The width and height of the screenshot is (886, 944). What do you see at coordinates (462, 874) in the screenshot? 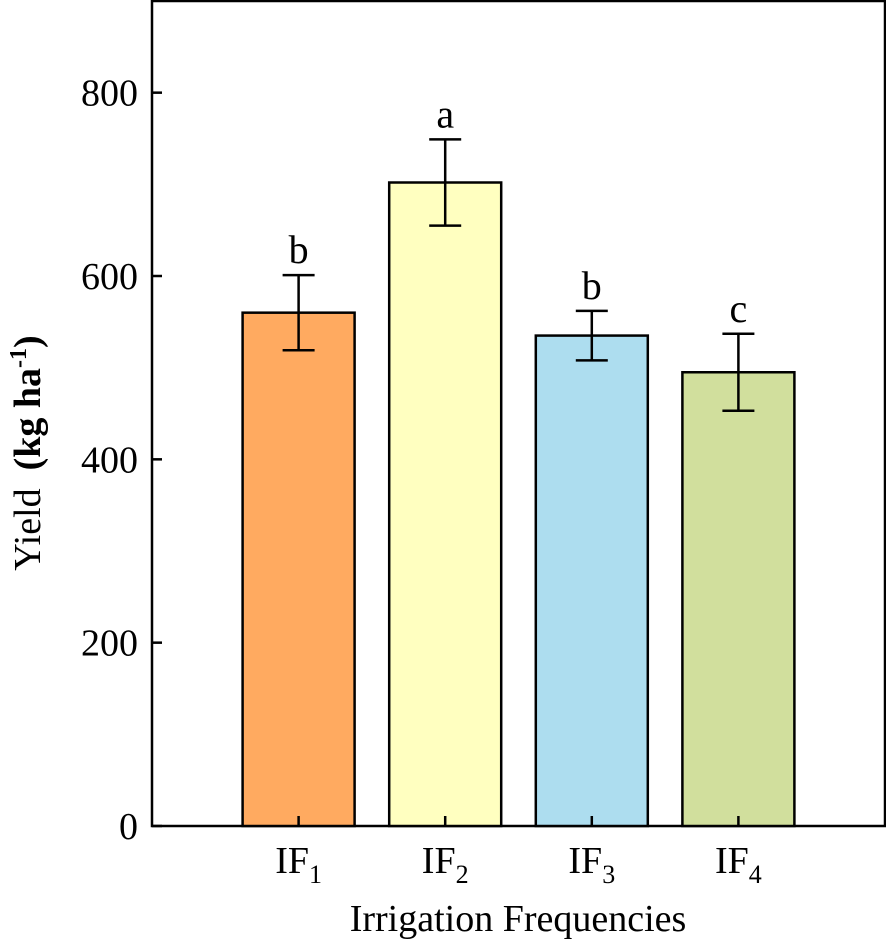
I see `x-tick-label-sub: 2` at bounding box center [462, 874].